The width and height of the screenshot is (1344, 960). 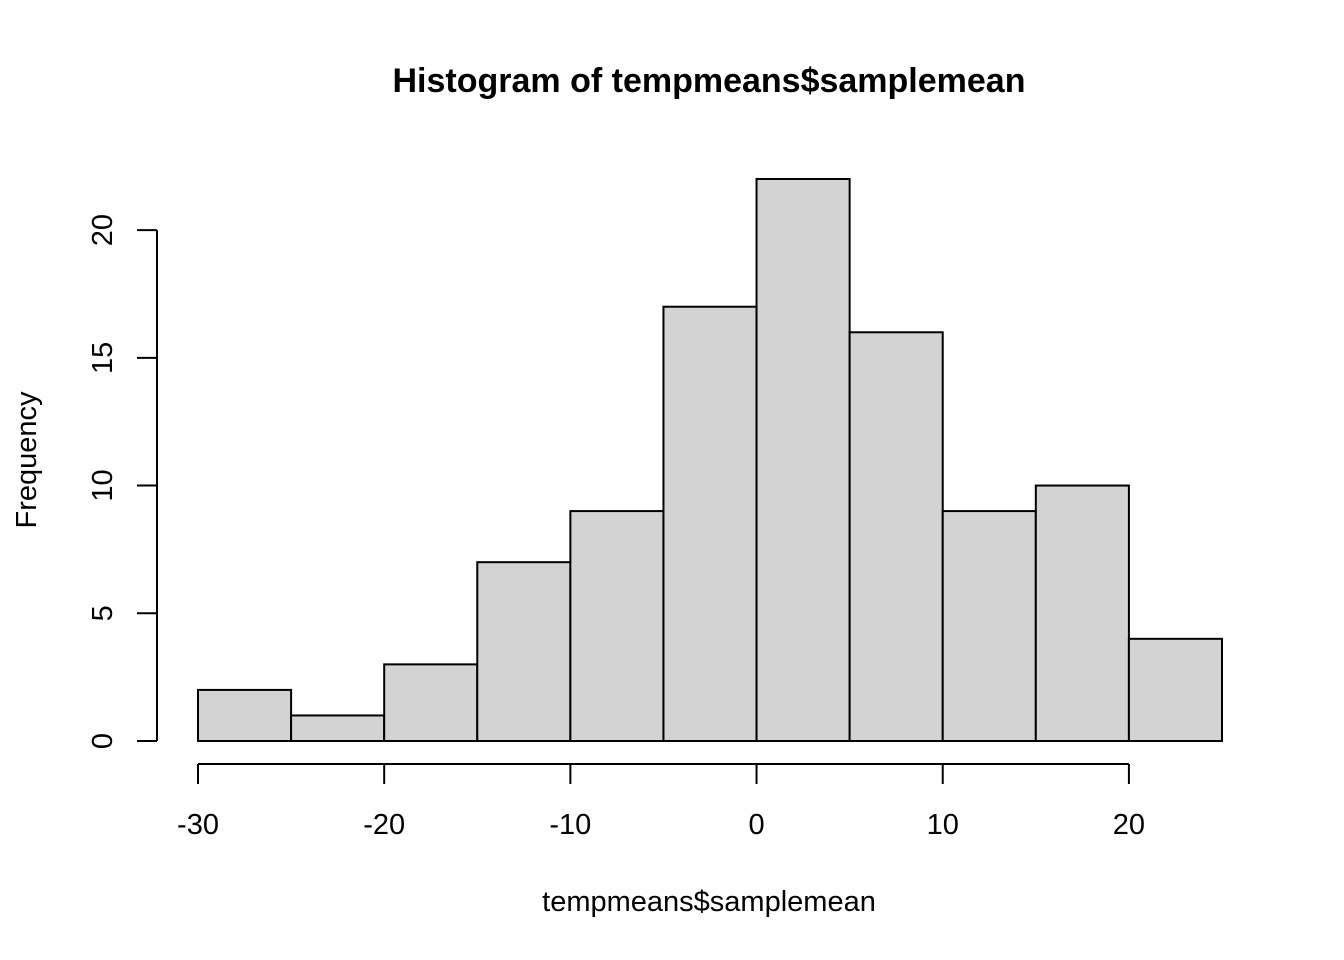 I want to click on x-axis: -30 -20 -10 0 10 20, so click(x=661, y=802).